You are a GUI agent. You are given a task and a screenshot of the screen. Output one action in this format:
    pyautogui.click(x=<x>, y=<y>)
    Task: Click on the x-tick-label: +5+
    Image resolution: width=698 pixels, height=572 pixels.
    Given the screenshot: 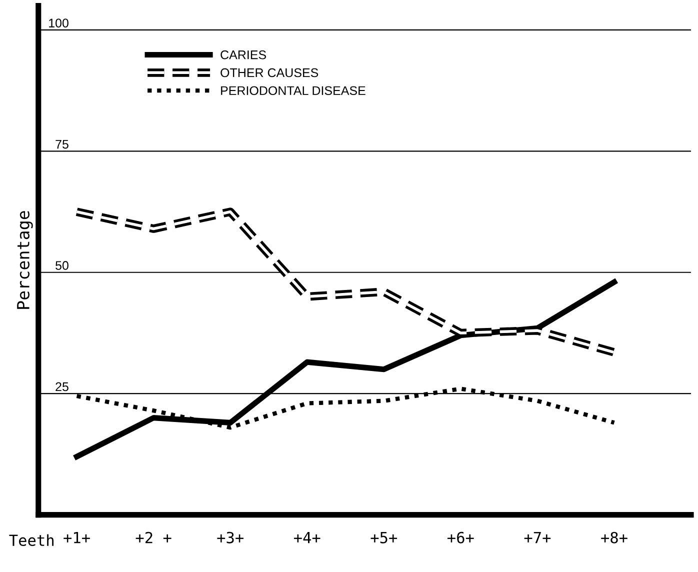 What is the action you would take?
    pyautogui.click(x=384, y=538)
    